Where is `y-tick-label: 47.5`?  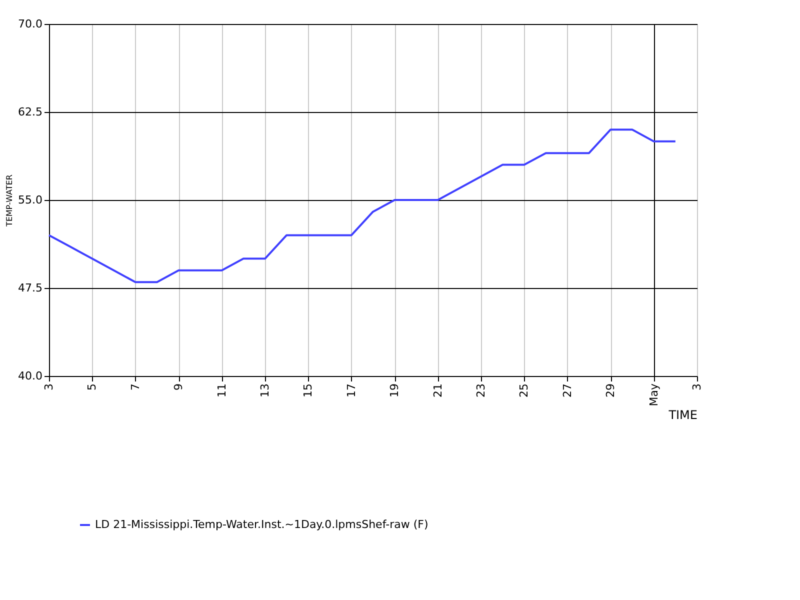
y-tick-label: 47.5 is located at coordinates (30, 288).